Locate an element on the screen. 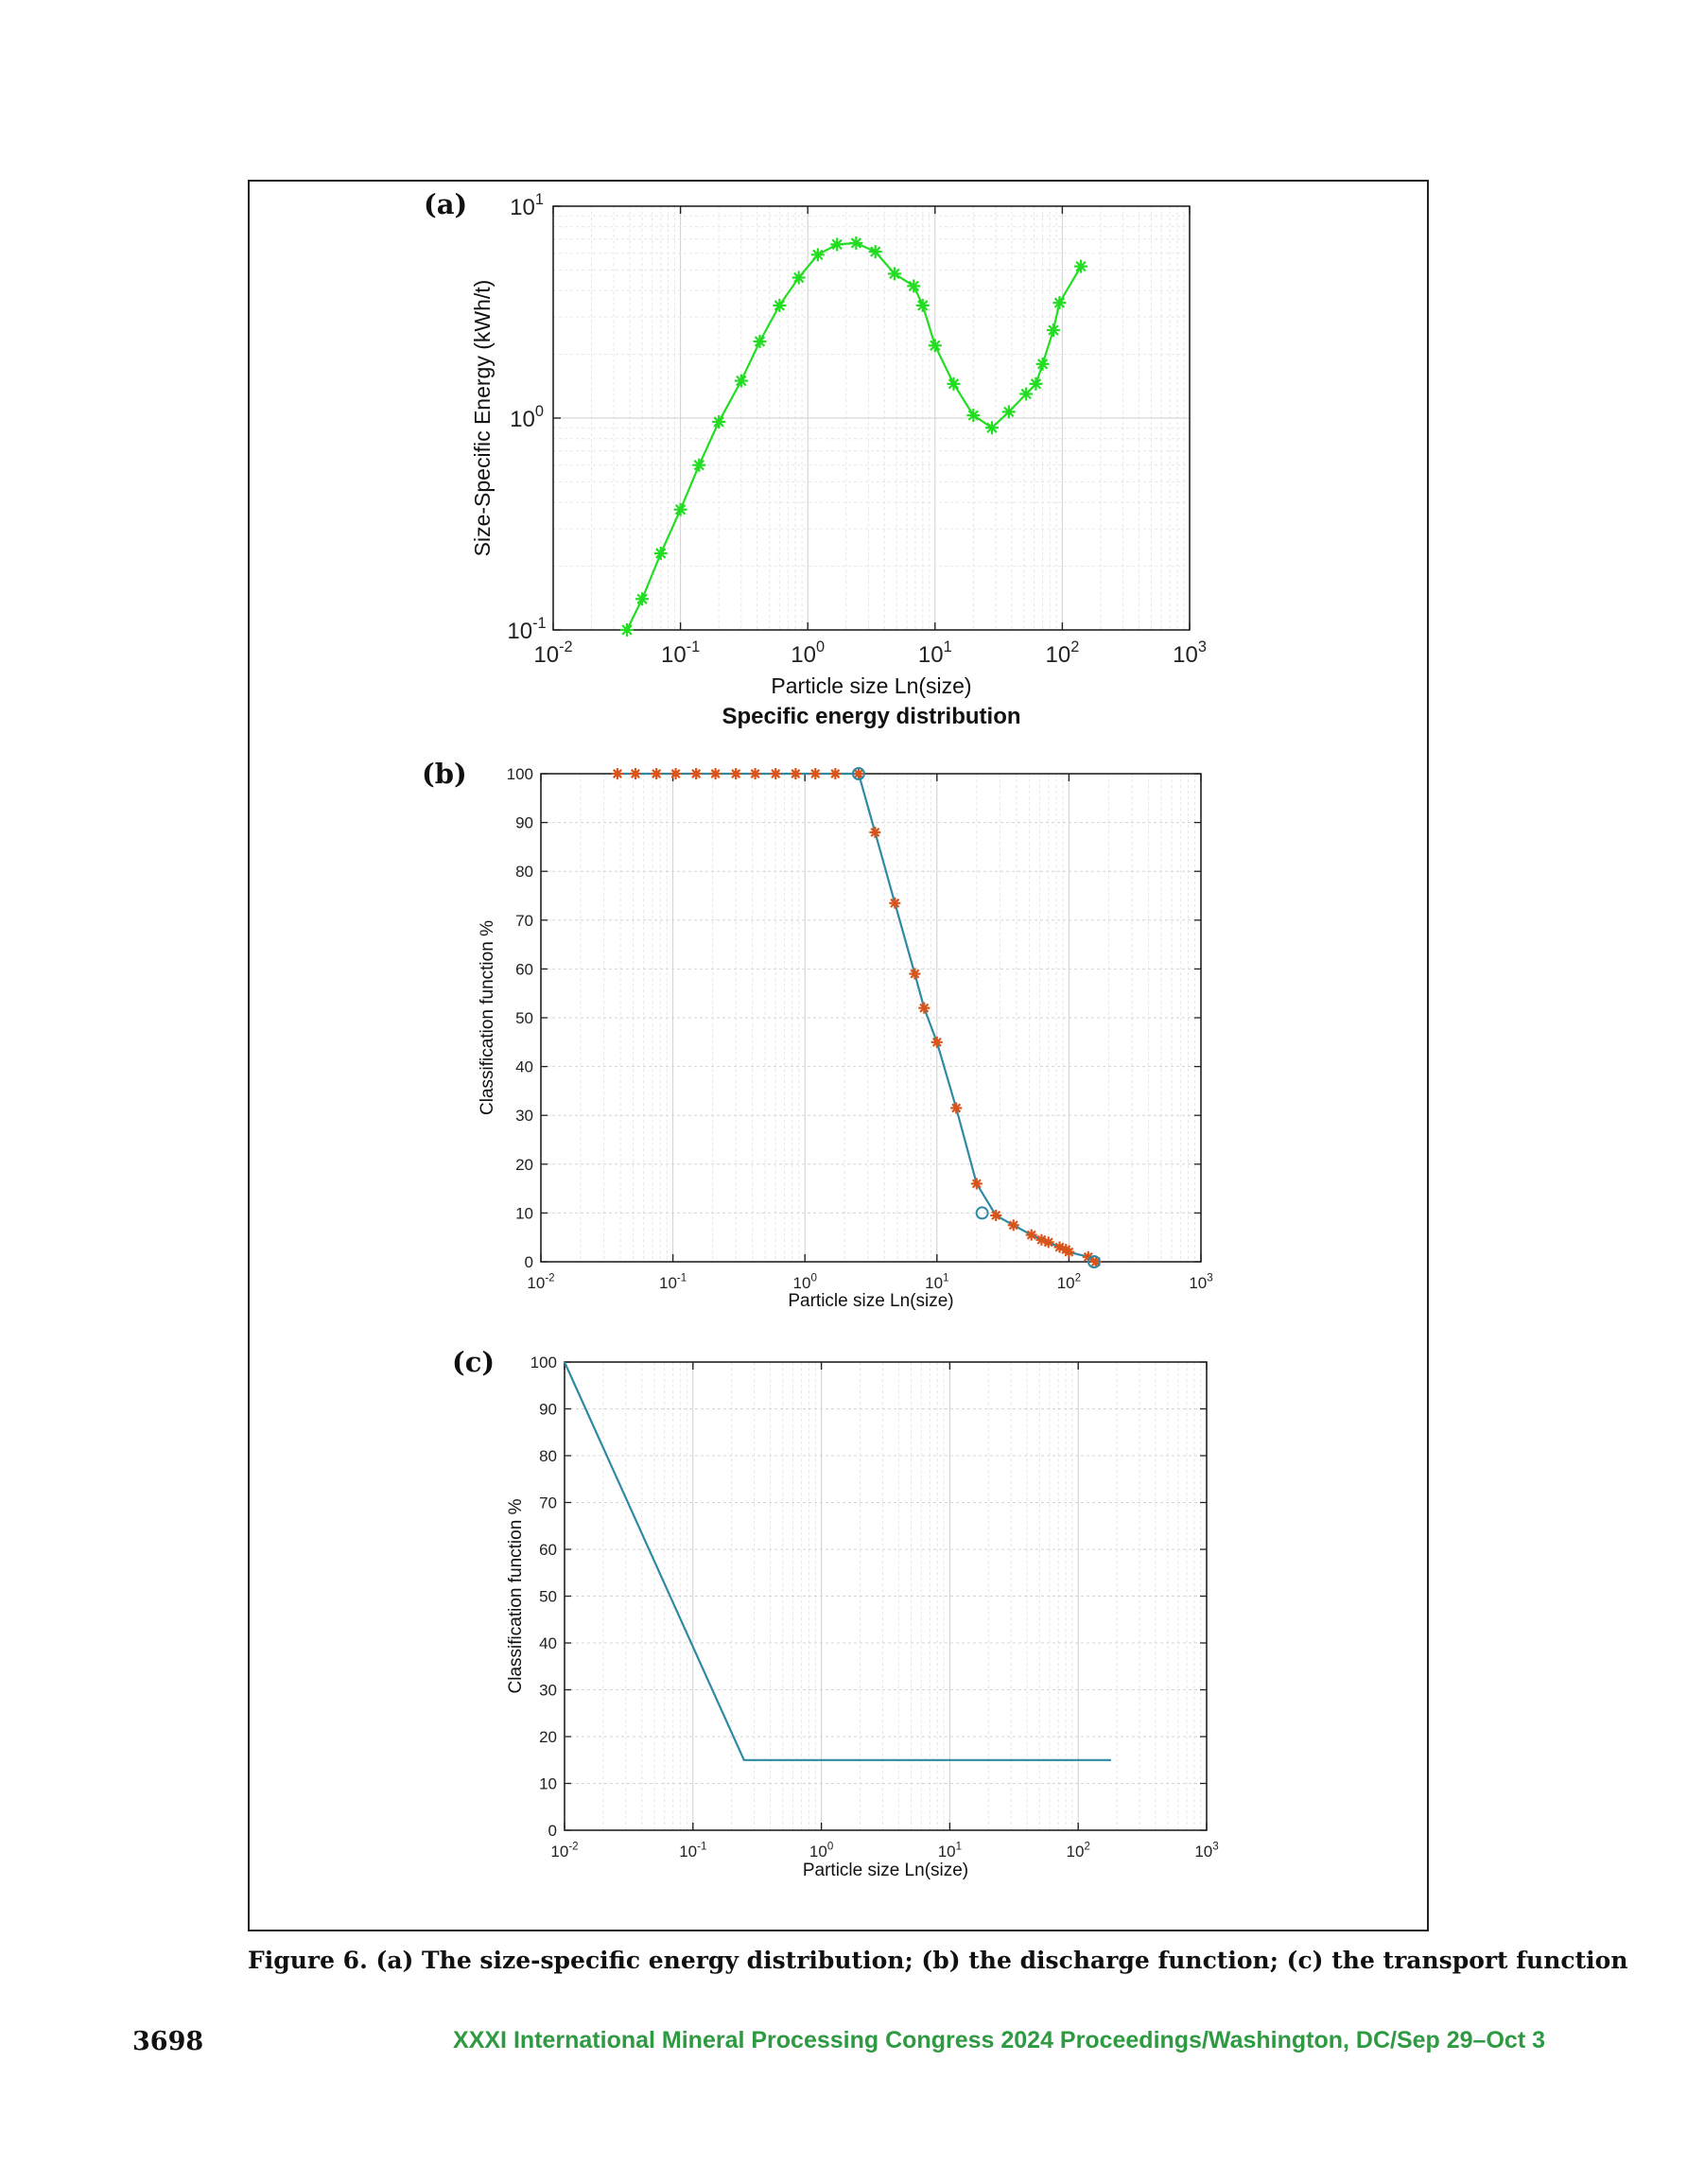  y-axis-label: Size-Specific Energy (kWh/t) is located at coordinates (483, 419).